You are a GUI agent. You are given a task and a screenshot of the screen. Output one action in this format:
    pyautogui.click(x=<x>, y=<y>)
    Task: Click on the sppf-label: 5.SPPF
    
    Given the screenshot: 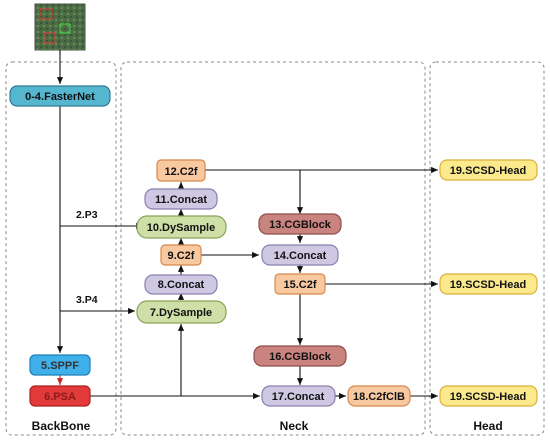 What is the action you would take?
    pyautogui.click(x=60, y=366)
    